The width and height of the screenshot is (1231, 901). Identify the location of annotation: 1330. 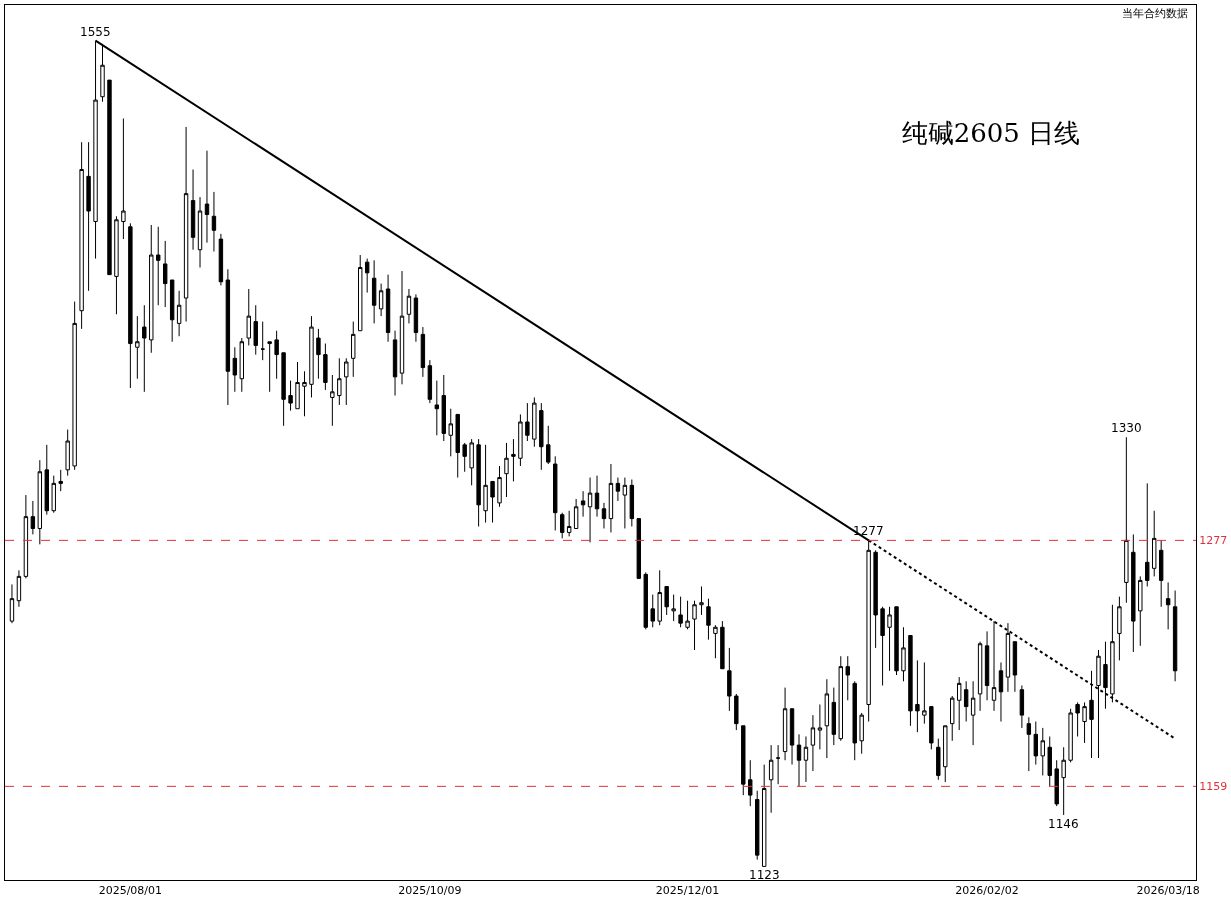
(1126, 428).